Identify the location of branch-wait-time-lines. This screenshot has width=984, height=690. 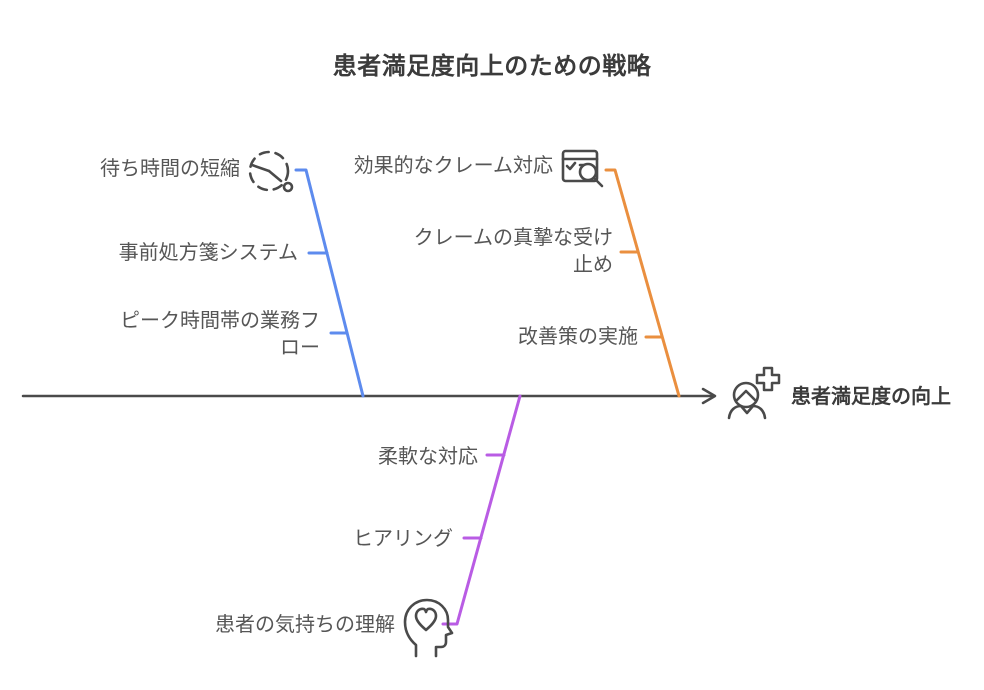
(329, 283).